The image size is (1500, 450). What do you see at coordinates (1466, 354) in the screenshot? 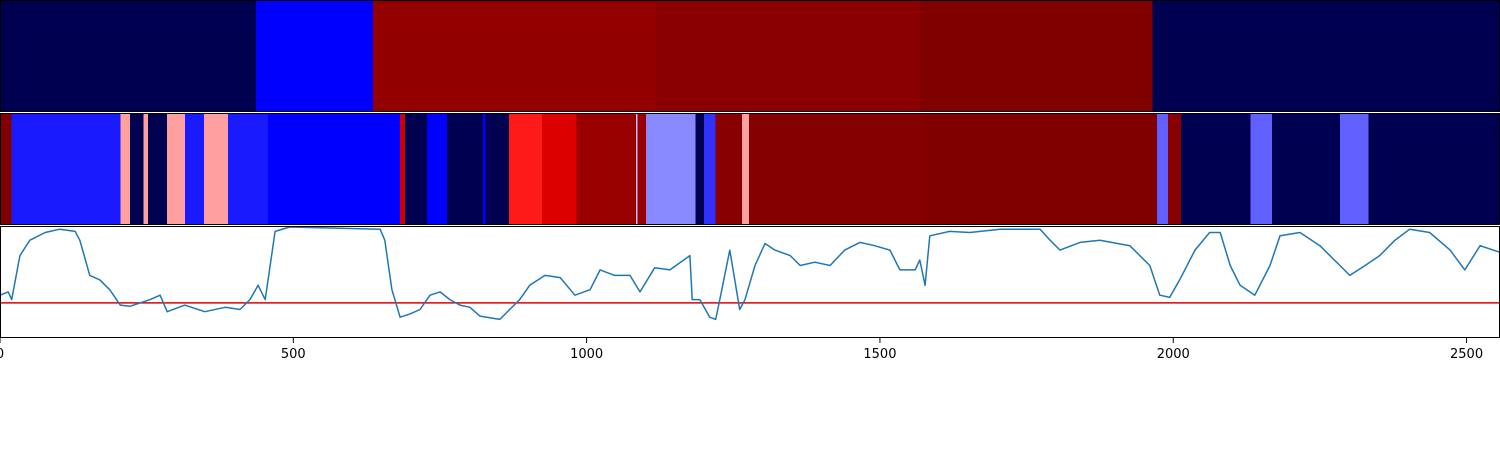
I see `x-tick-label: 2500` at bounding box center [1466, 354].